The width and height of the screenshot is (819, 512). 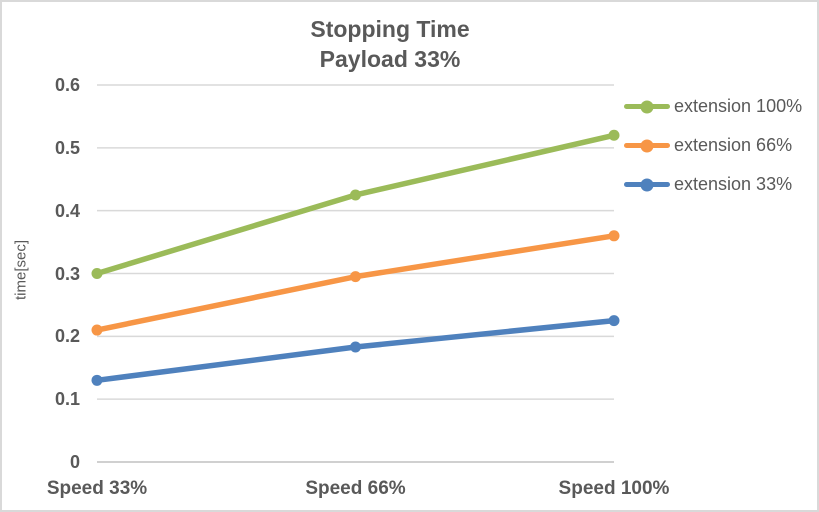 What do you see at coordinates (67, 147) in the screenshot?
I see `y-tick-label: 0.5` at bounding box center [67, 147].